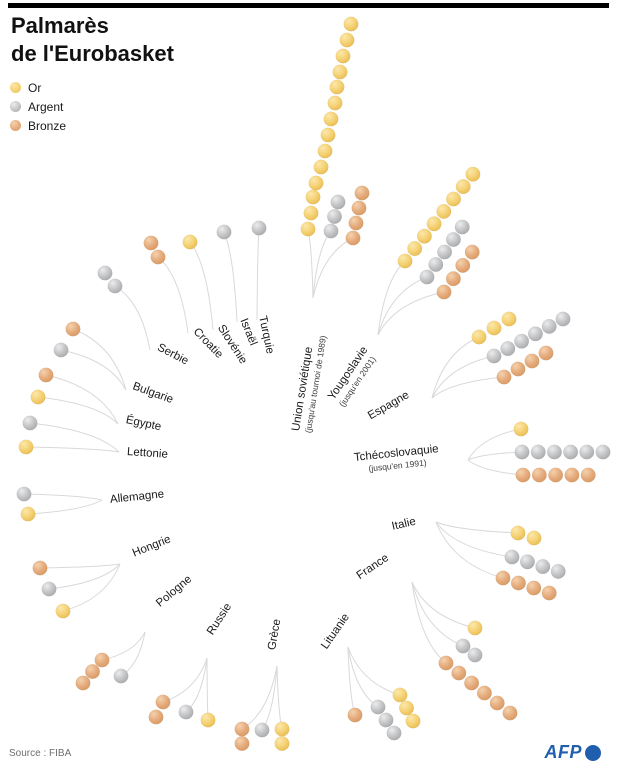  I want to click on connector-urss-bronze, so click(333, 268).